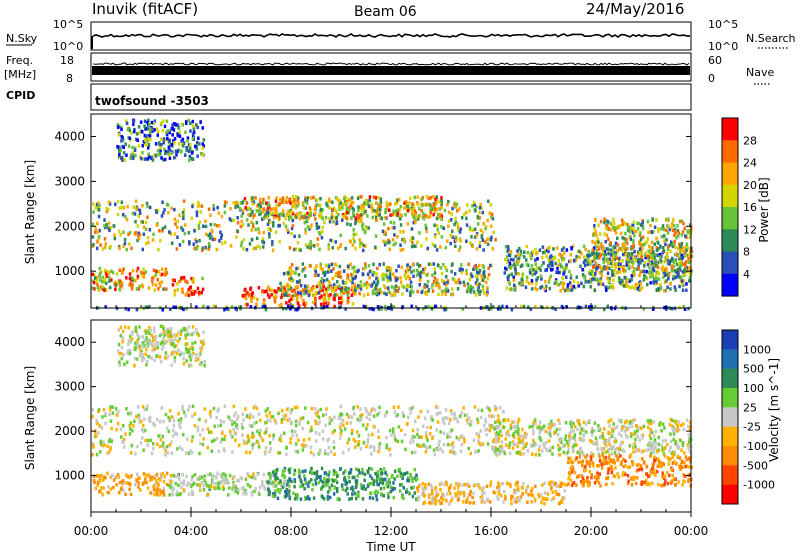  What do you see at coordinates (730, 152) in the screenshot?
I see `colorbar-swatch` at bounding box center [730, 152].